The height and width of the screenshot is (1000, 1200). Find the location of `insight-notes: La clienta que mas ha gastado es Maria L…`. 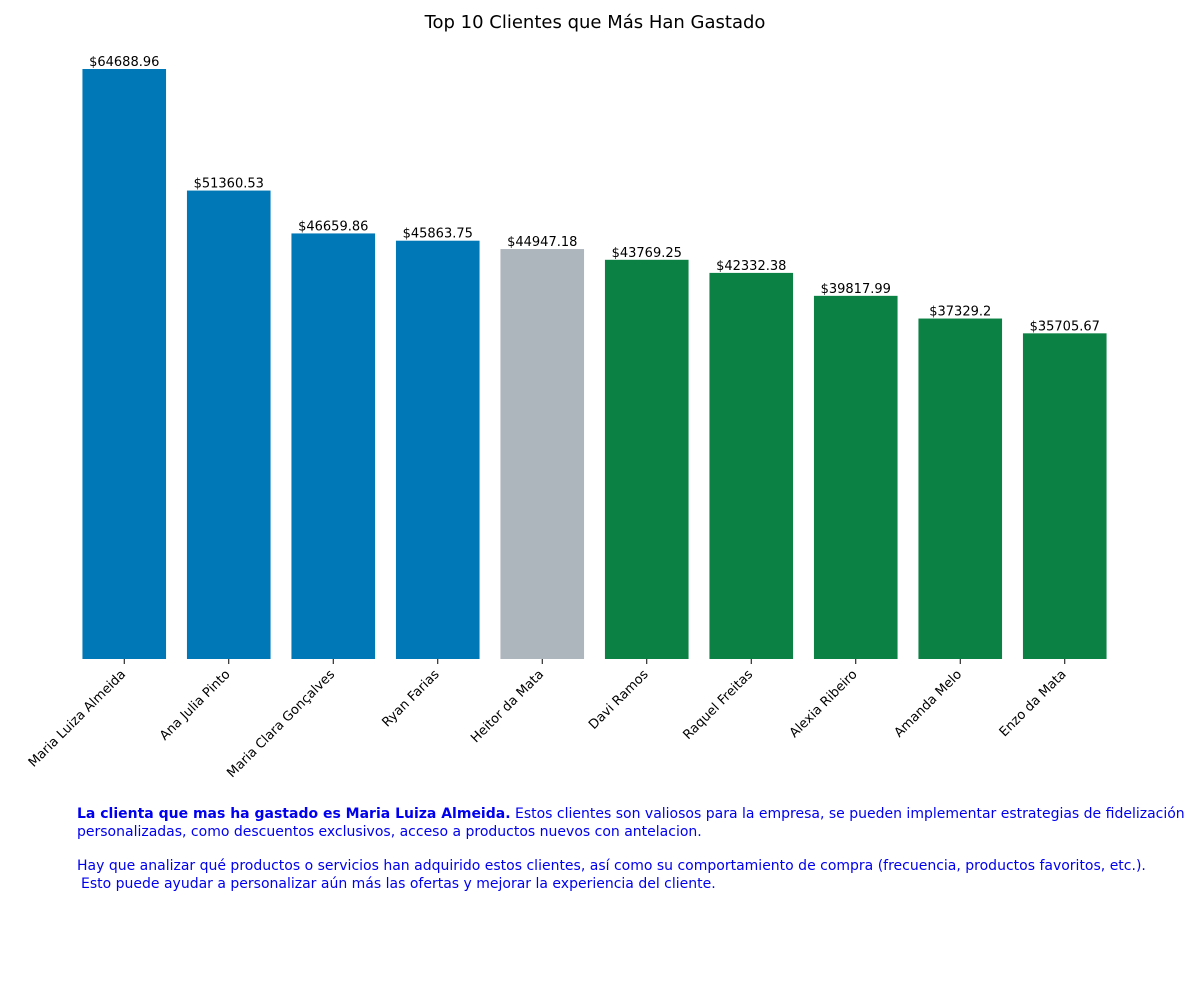

insight-notes: La clienta que mas ha gastado es Maria L… is located at coordinates (632, 849).